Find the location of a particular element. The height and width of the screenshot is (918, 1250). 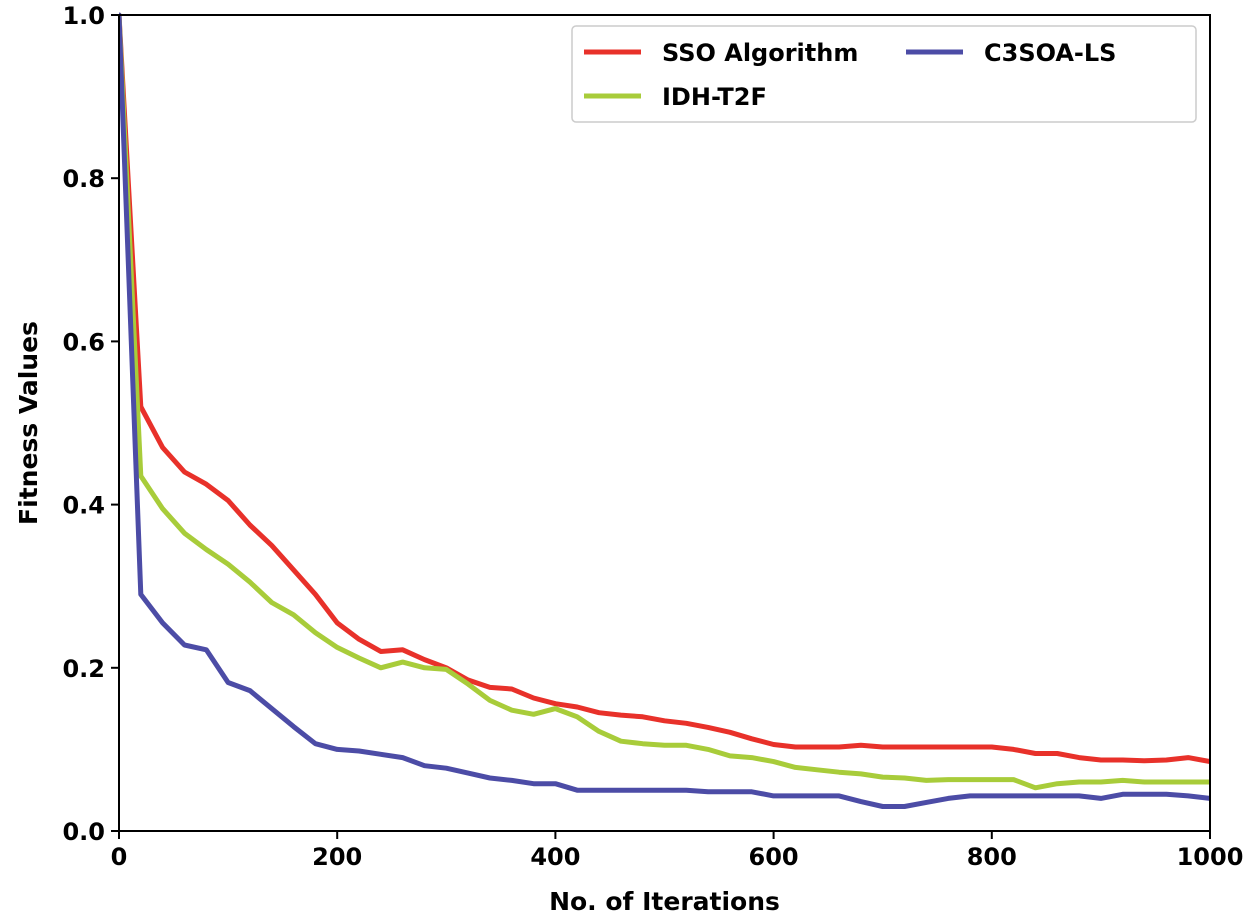

y-tick-label: 0.2 is located at coordinates (83, 669).